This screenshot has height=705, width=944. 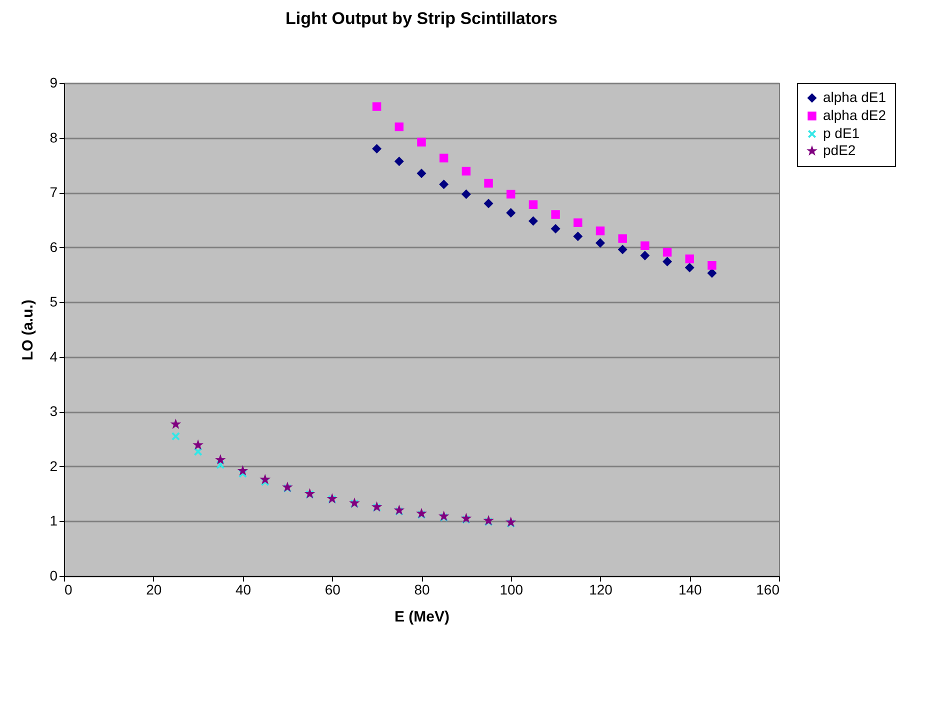 What do you see at coordinates (841, 133) in the screenshot?
I see `legend-label: p dE1` at bounding box center [841, 133].